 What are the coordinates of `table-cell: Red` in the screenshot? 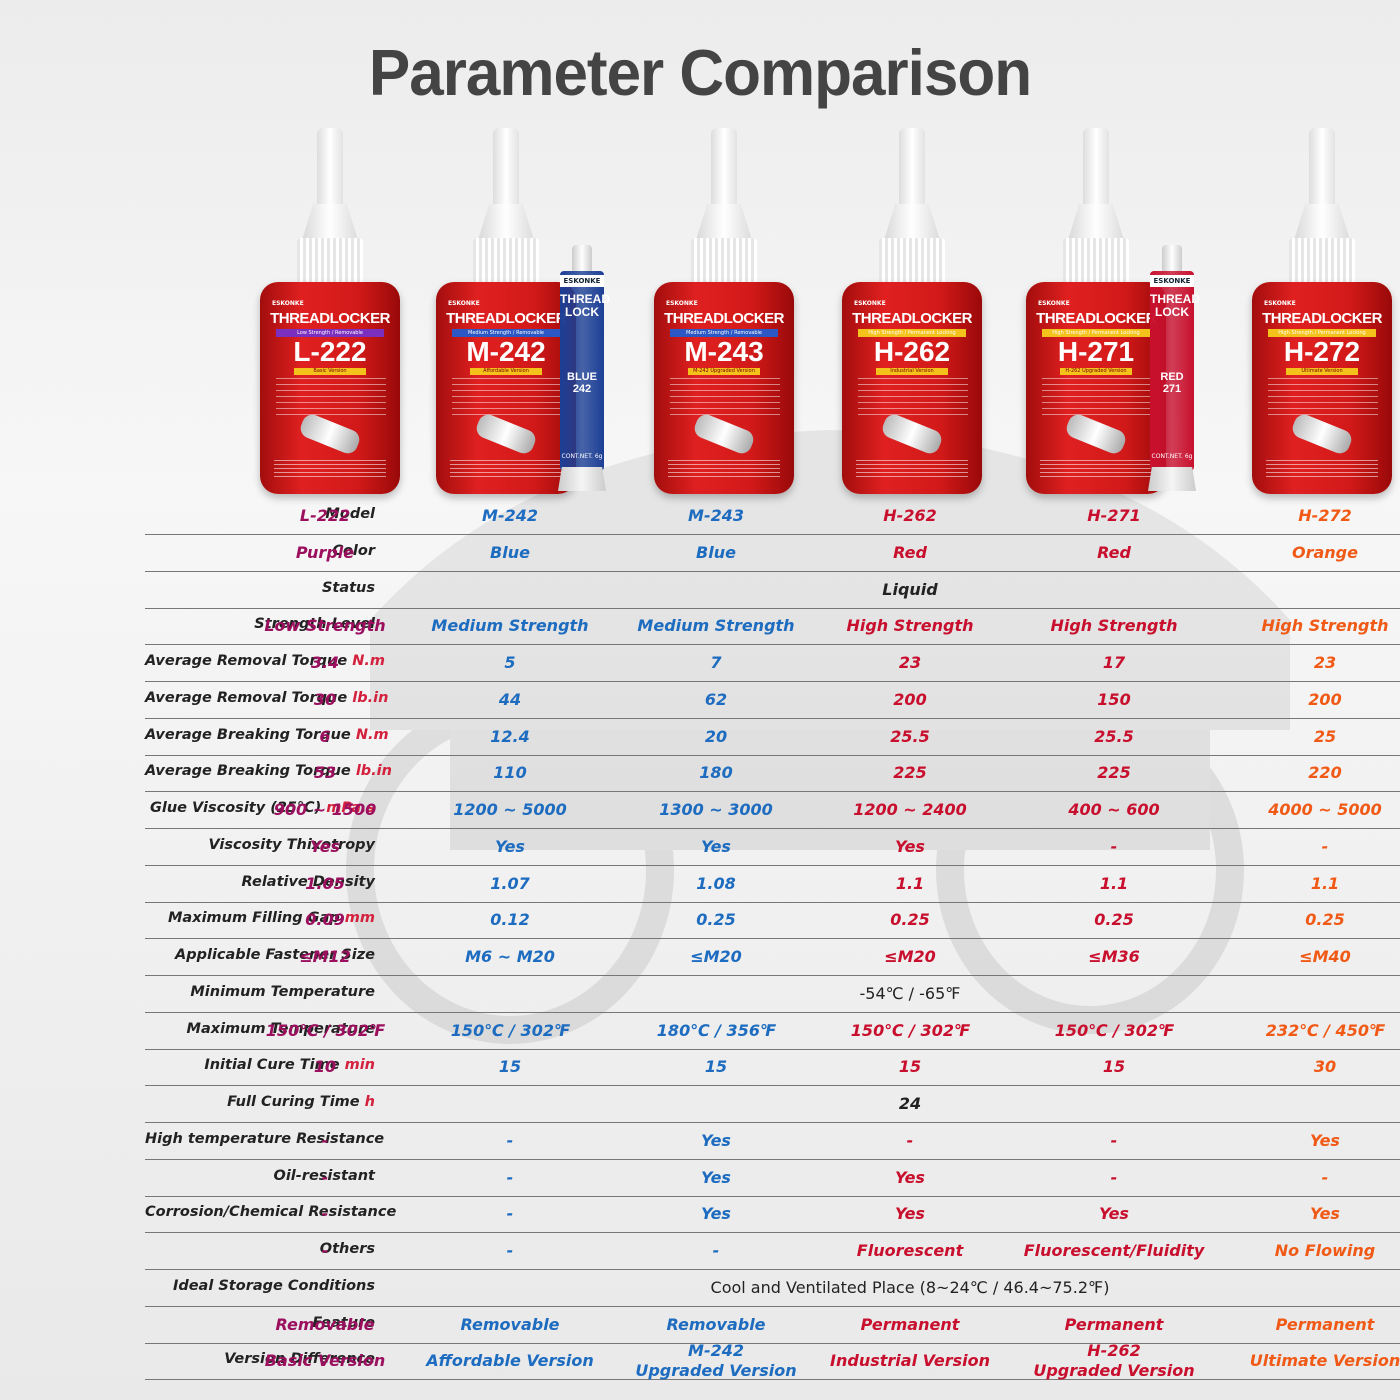 It's located at (910, 552).